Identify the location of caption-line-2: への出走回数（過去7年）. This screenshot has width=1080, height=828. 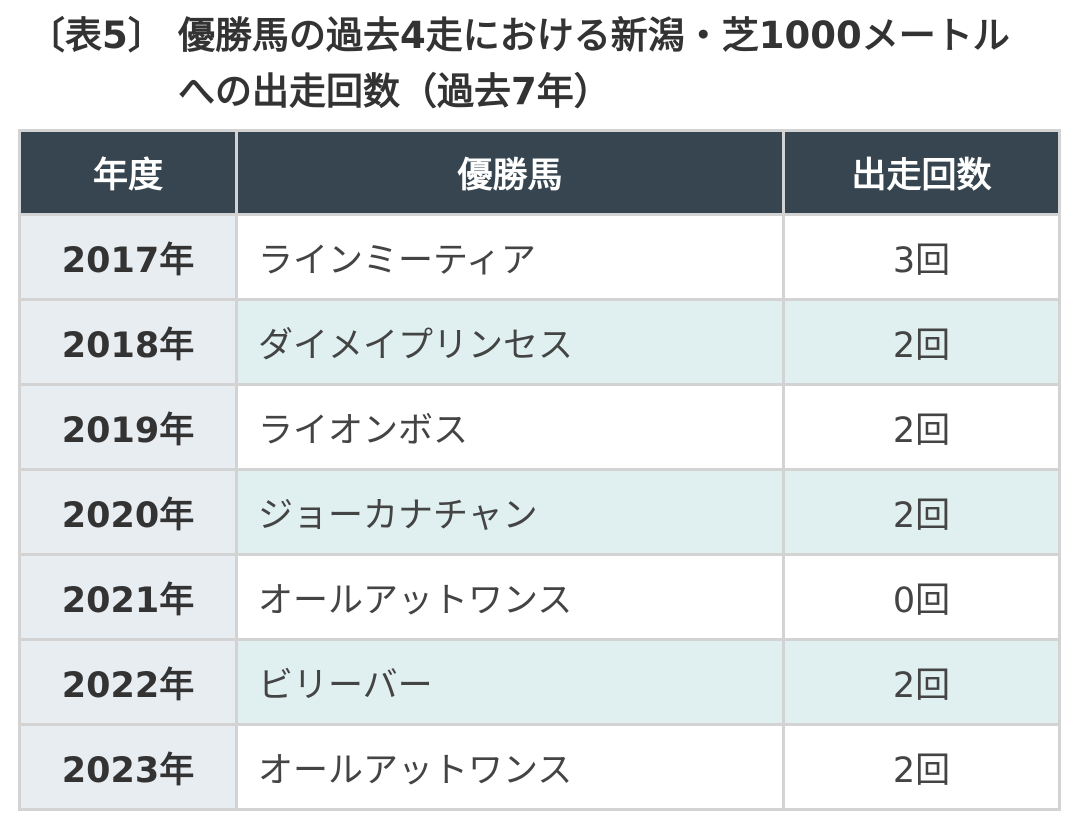
(548, 92).